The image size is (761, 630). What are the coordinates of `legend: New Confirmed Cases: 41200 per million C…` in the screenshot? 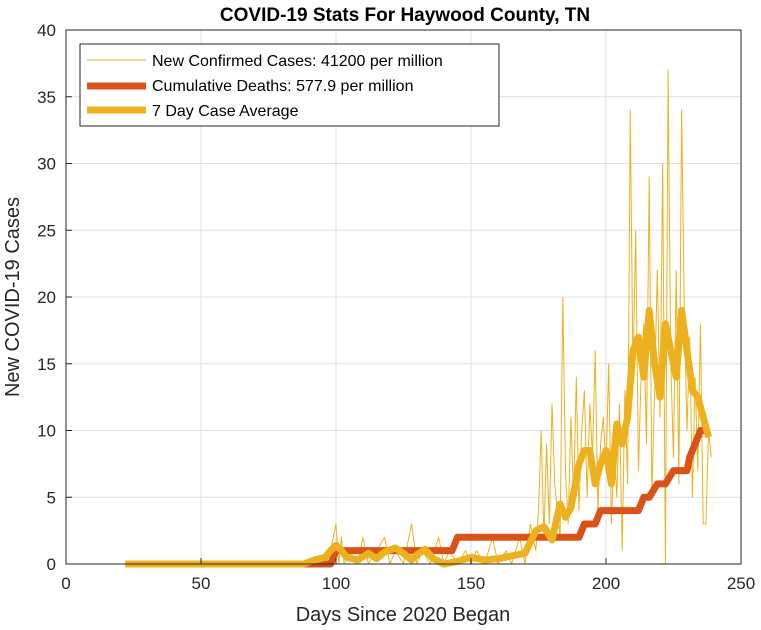 It's located at (289, 85).